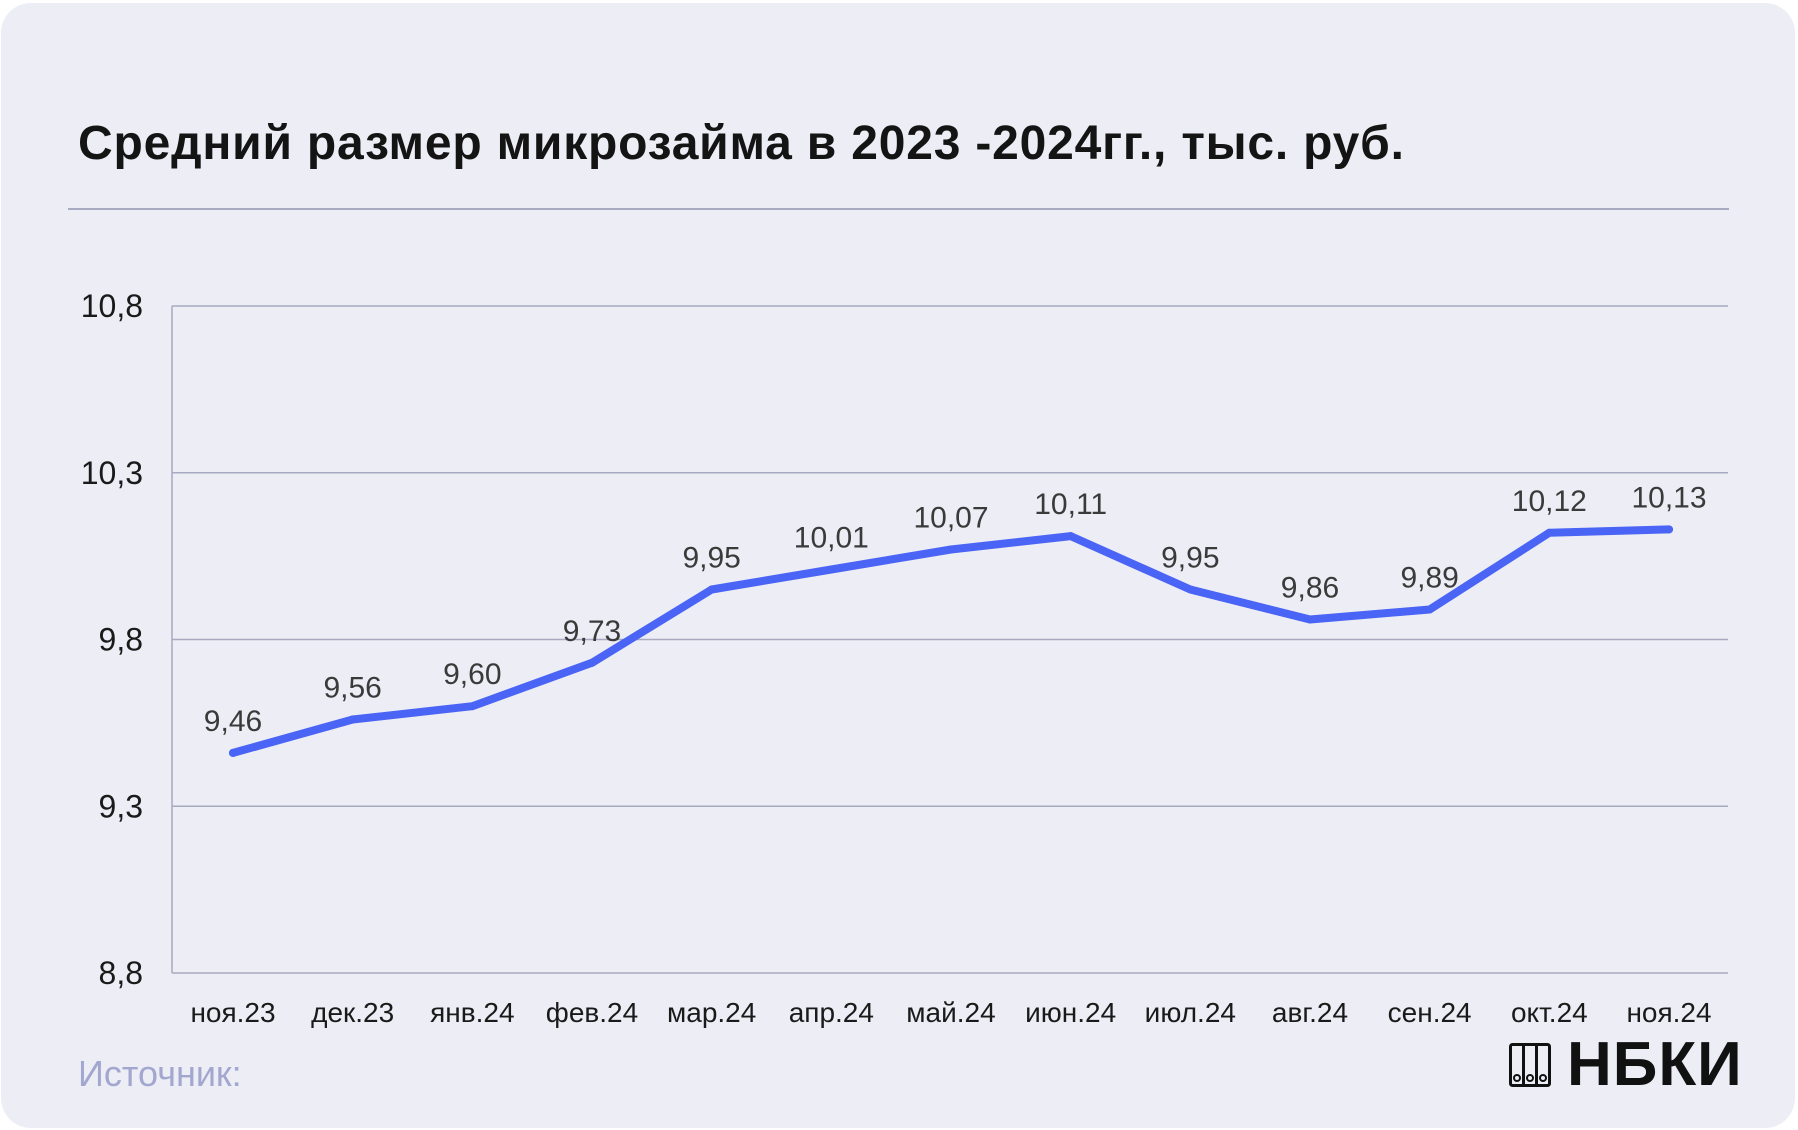  What do you see at coordinates (1310, 1012) in the screenshot?
I see `x-tick-label: авг.24` at bounding box center [1310, 1012].